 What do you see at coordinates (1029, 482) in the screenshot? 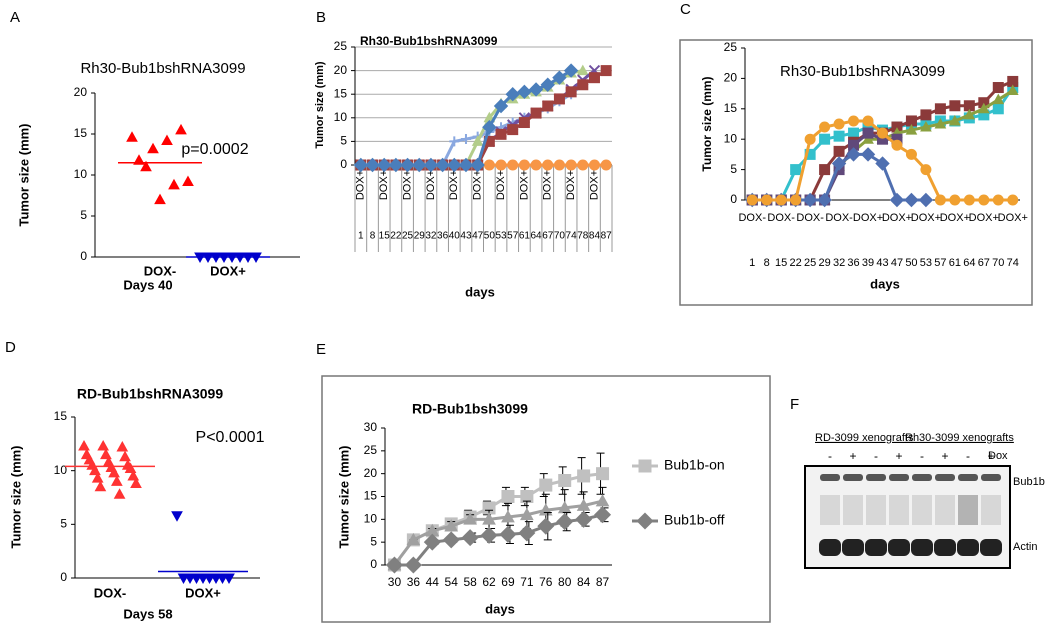
I see `band-label: Bub1b` at bounding box center [1029, 482].